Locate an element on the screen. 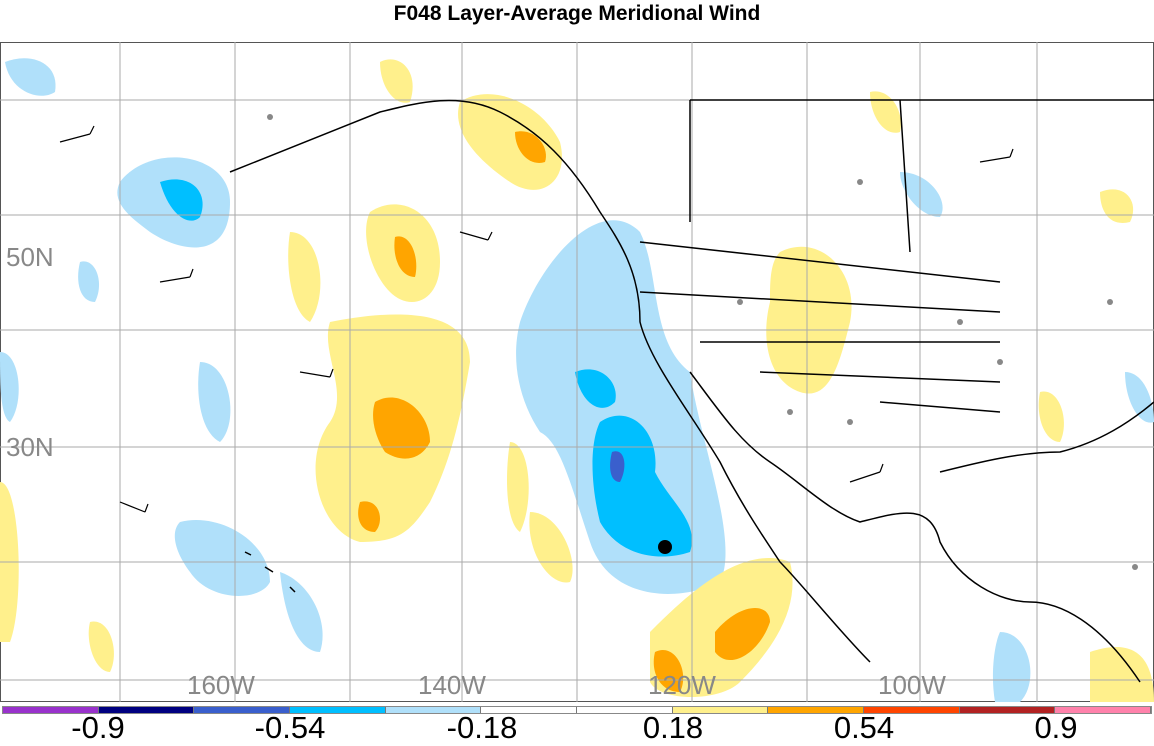  colorbar-label: 0.9 is located at coordinates (1056, 727).